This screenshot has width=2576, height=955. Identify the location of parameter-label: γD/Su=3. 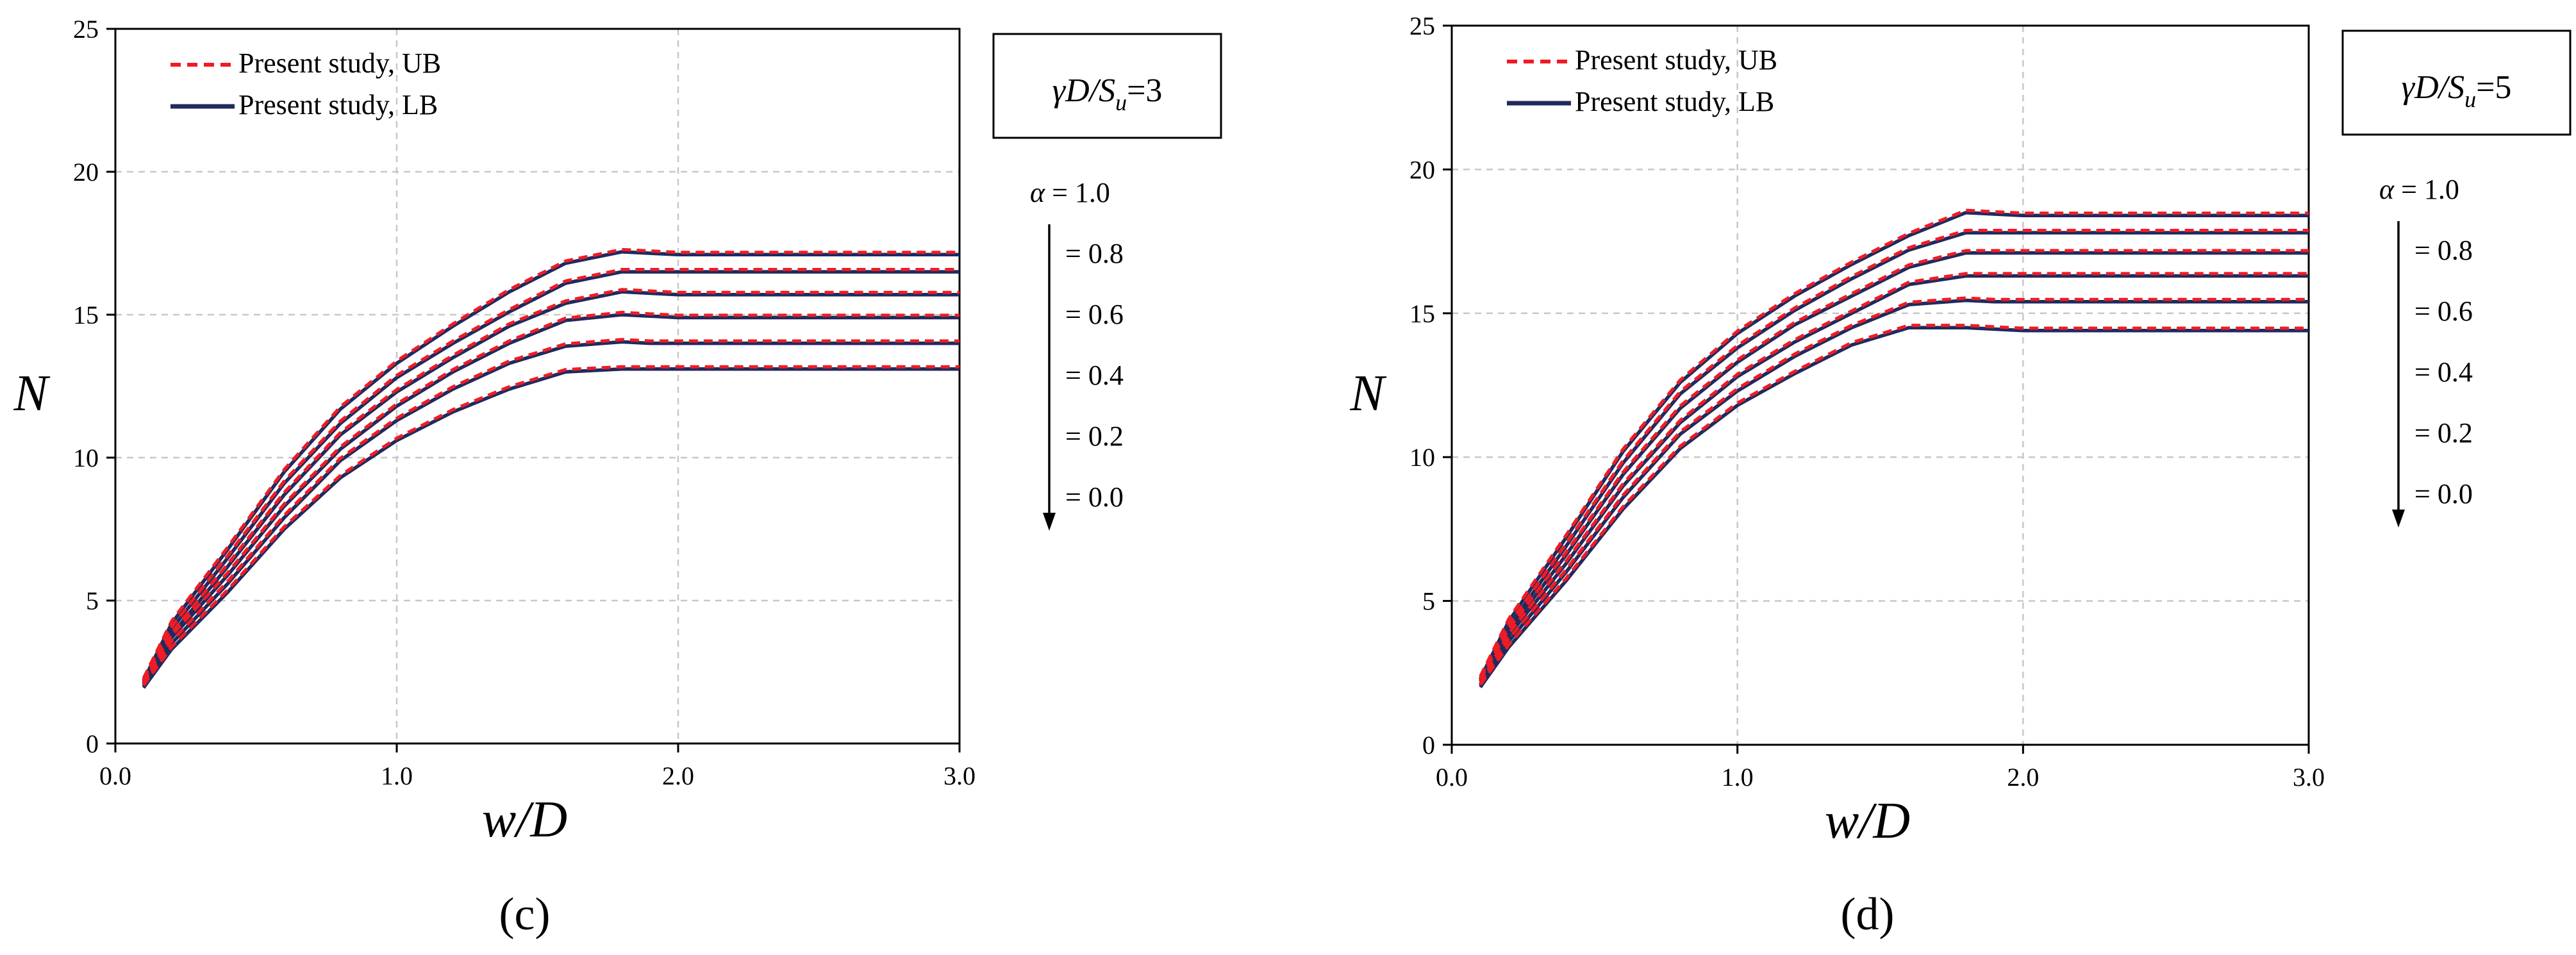
(1107, 94).